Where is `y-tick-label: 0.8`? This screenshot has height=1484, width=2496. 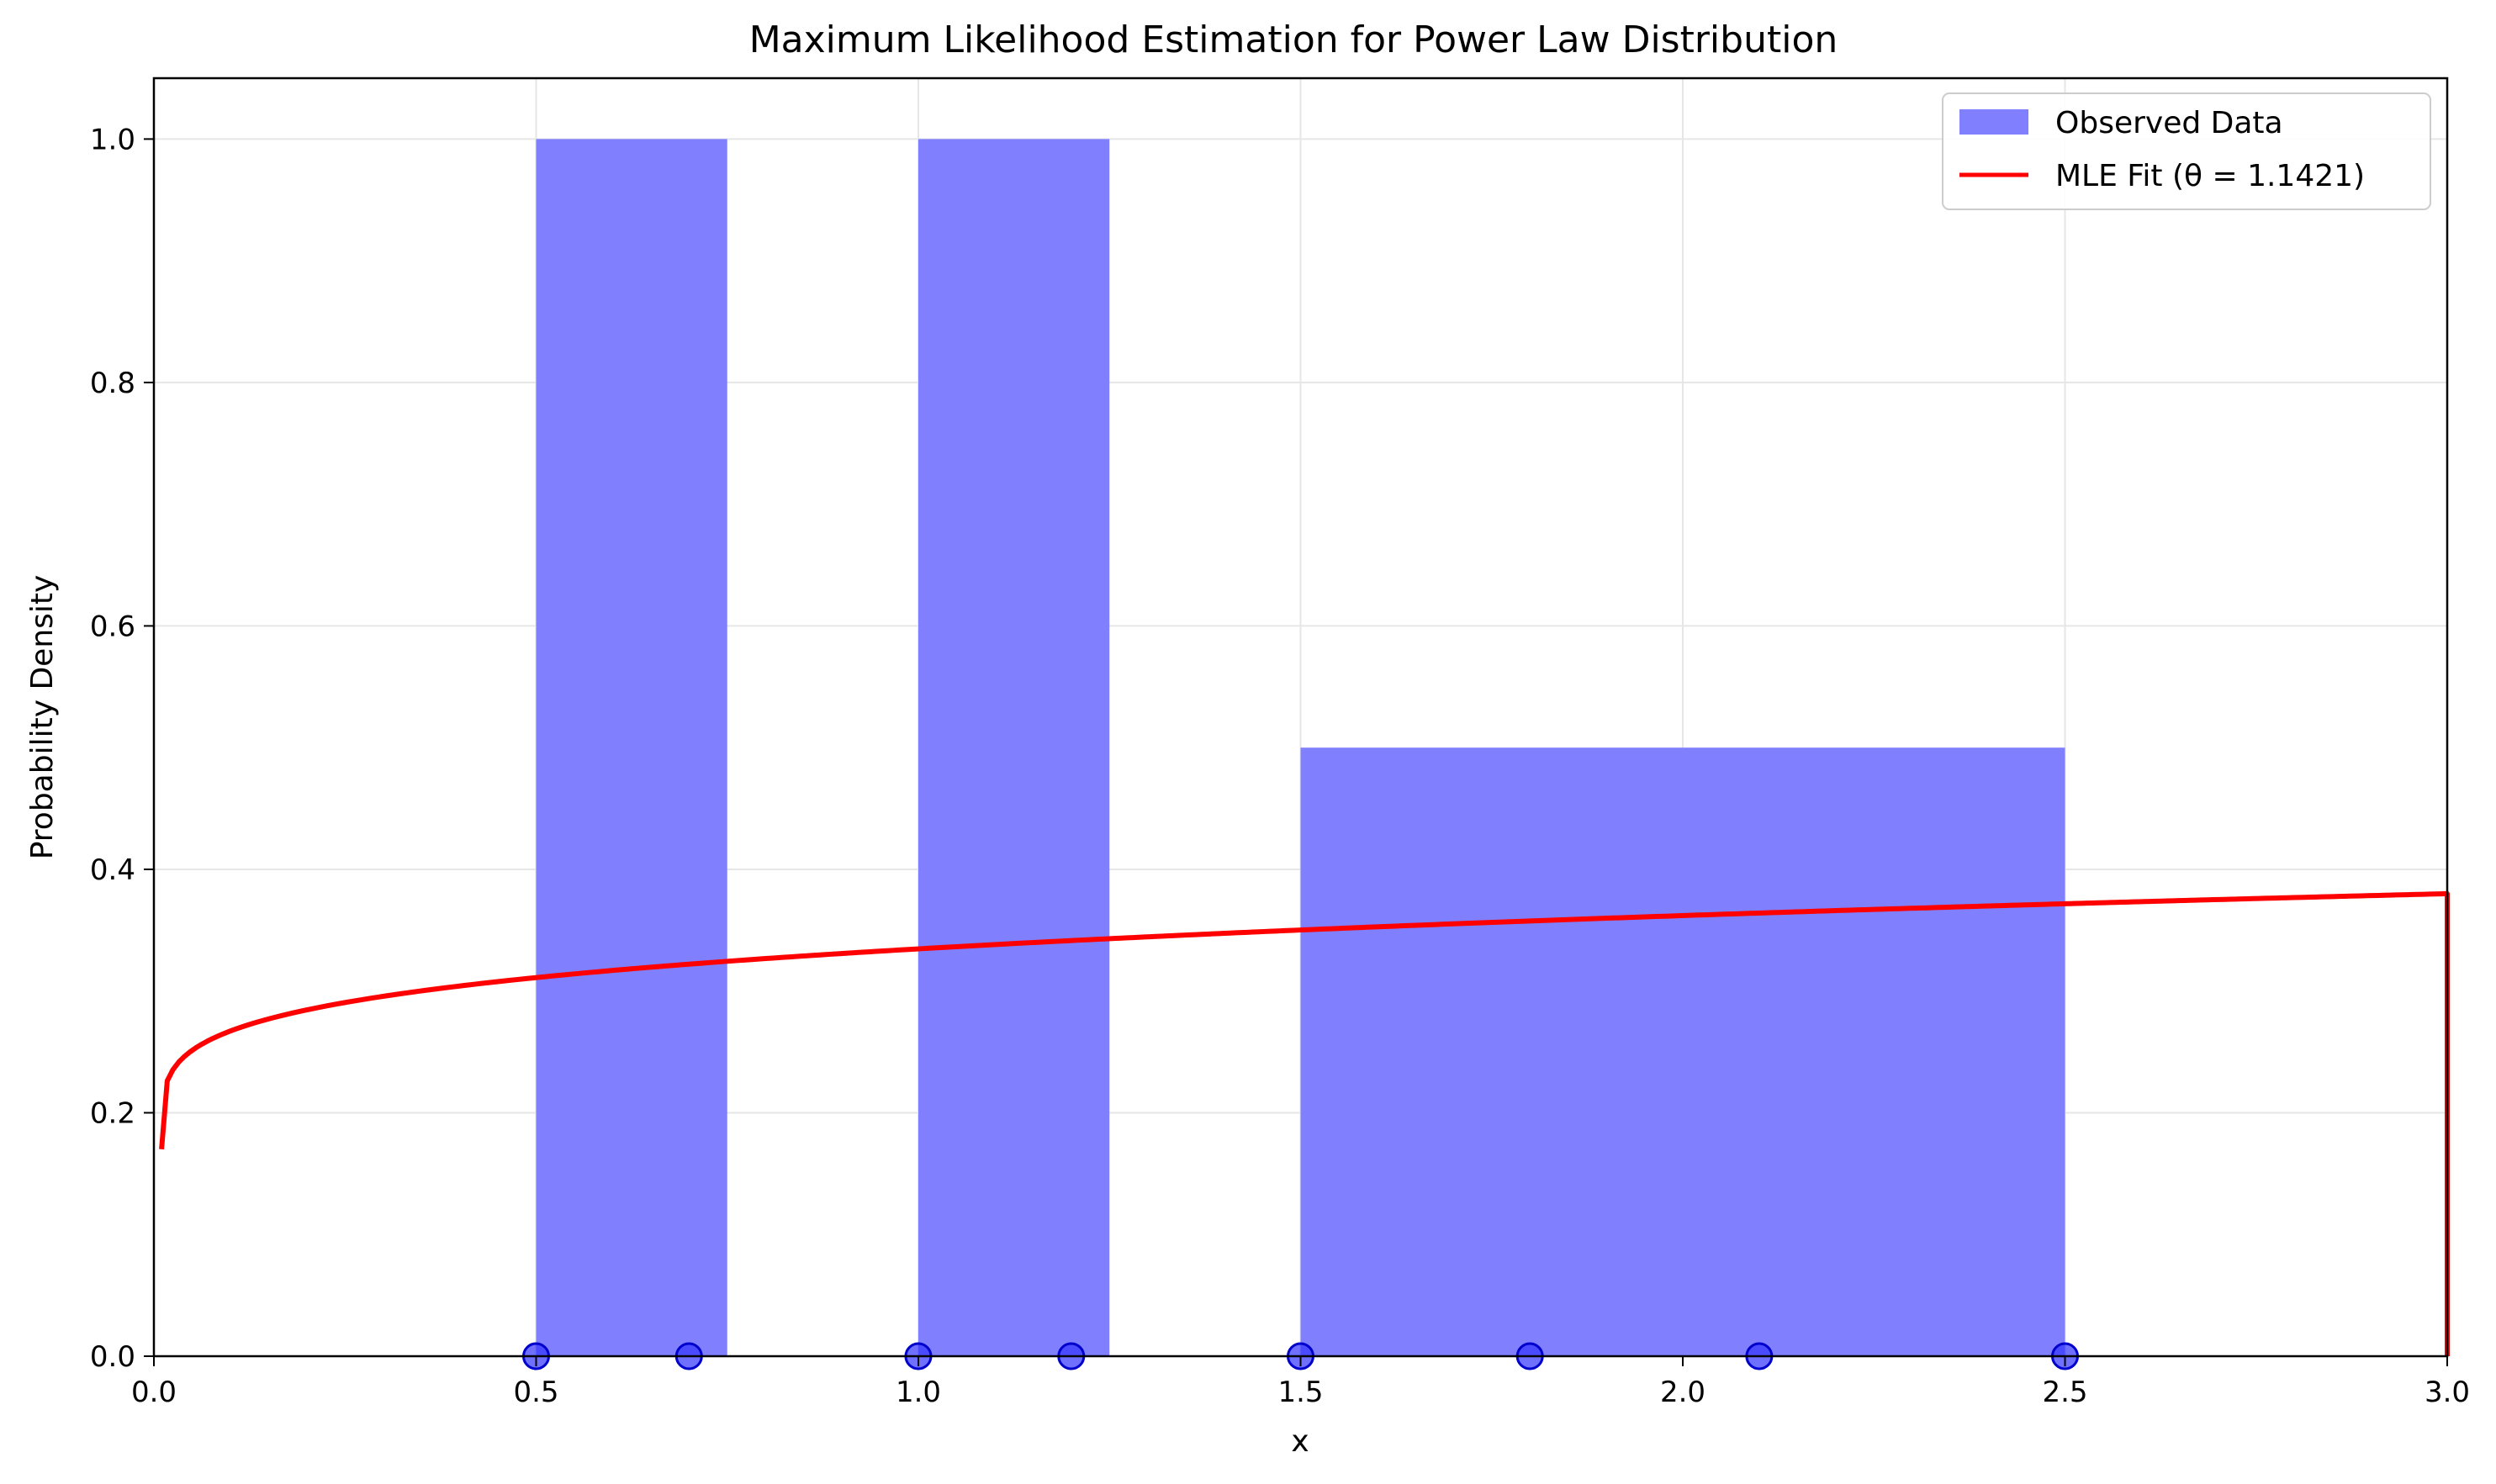 y-tick-label: 0.8 is located at coordinates (112, 383).